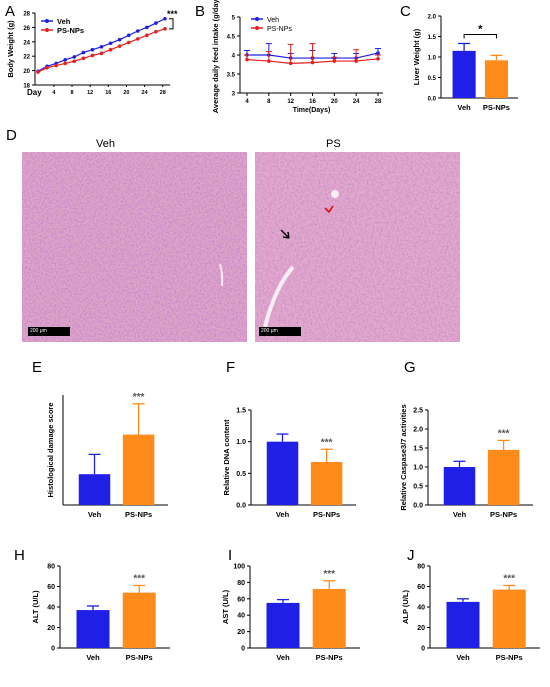 The height and width of the screenshot is (687, 550). What do you see at coordinates (410, 367) in the screenshot?
I see `panel-letter-g: G` at bounding box center [410, 367].